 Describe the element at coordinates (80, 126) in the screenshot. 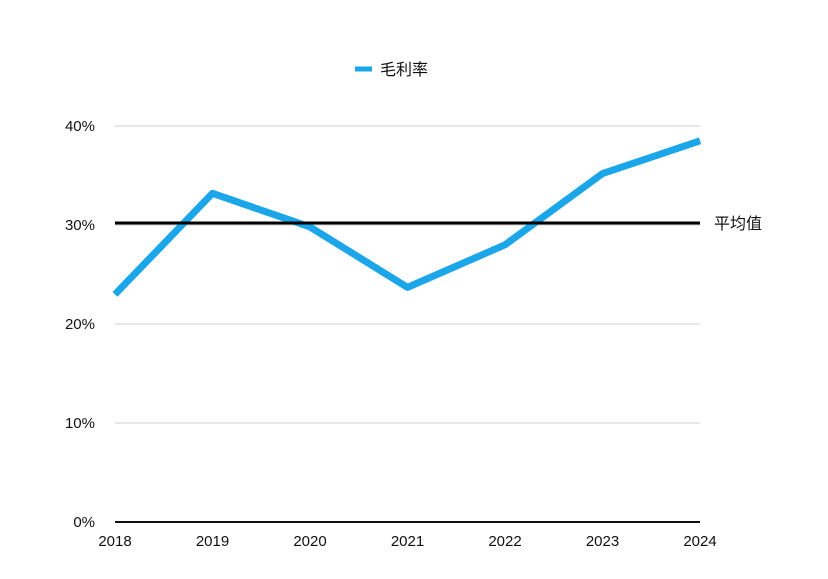

I see `y-tick-label: 40%` at that location.